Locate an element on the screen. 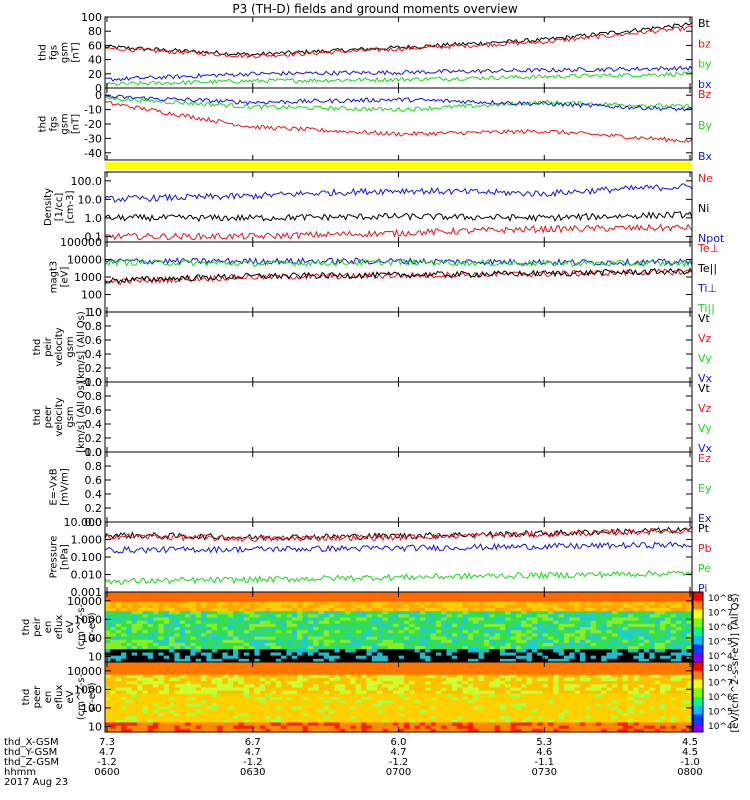 The width and height of the screenshot is (750, 800). y-axis-label: fgs is located at coordinates (54, 123).